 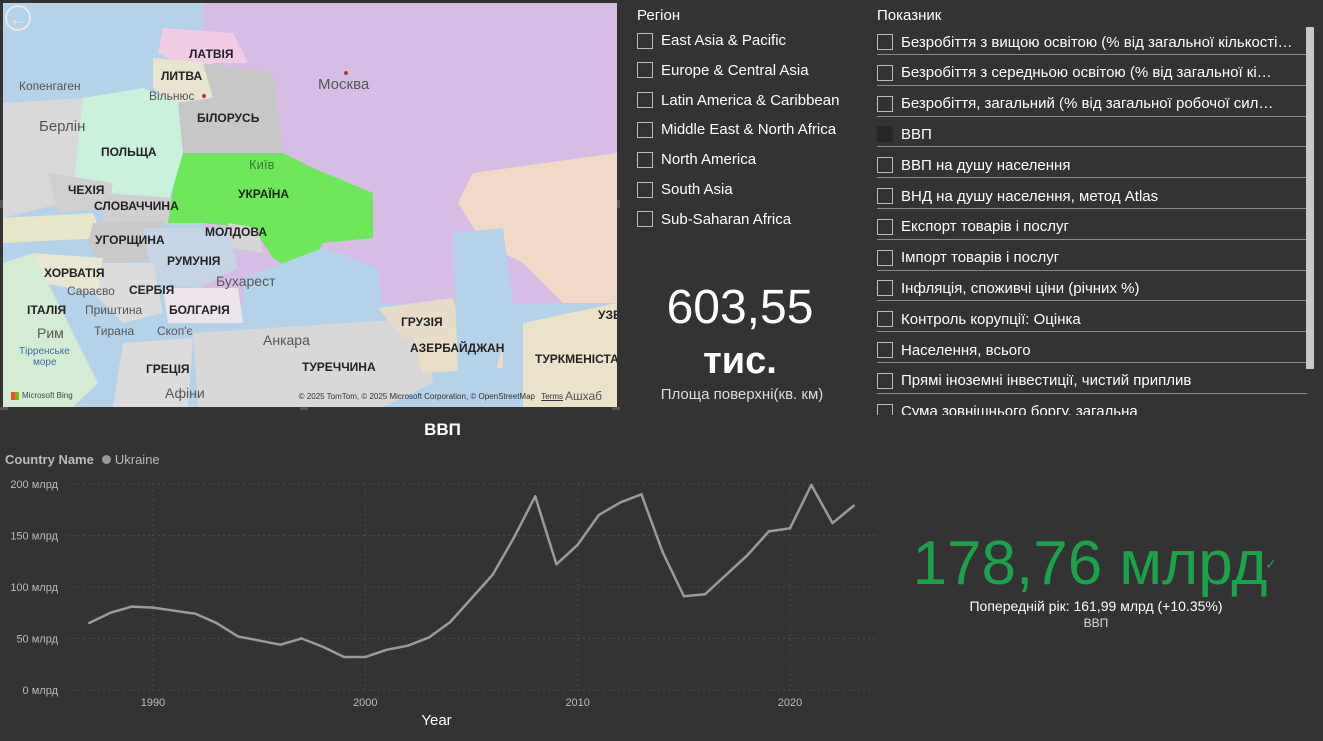 What do you see at coordinates (885, 134) in the screenshot?
I see `checkbox-checked-icon` at bounding box center [885, 134].